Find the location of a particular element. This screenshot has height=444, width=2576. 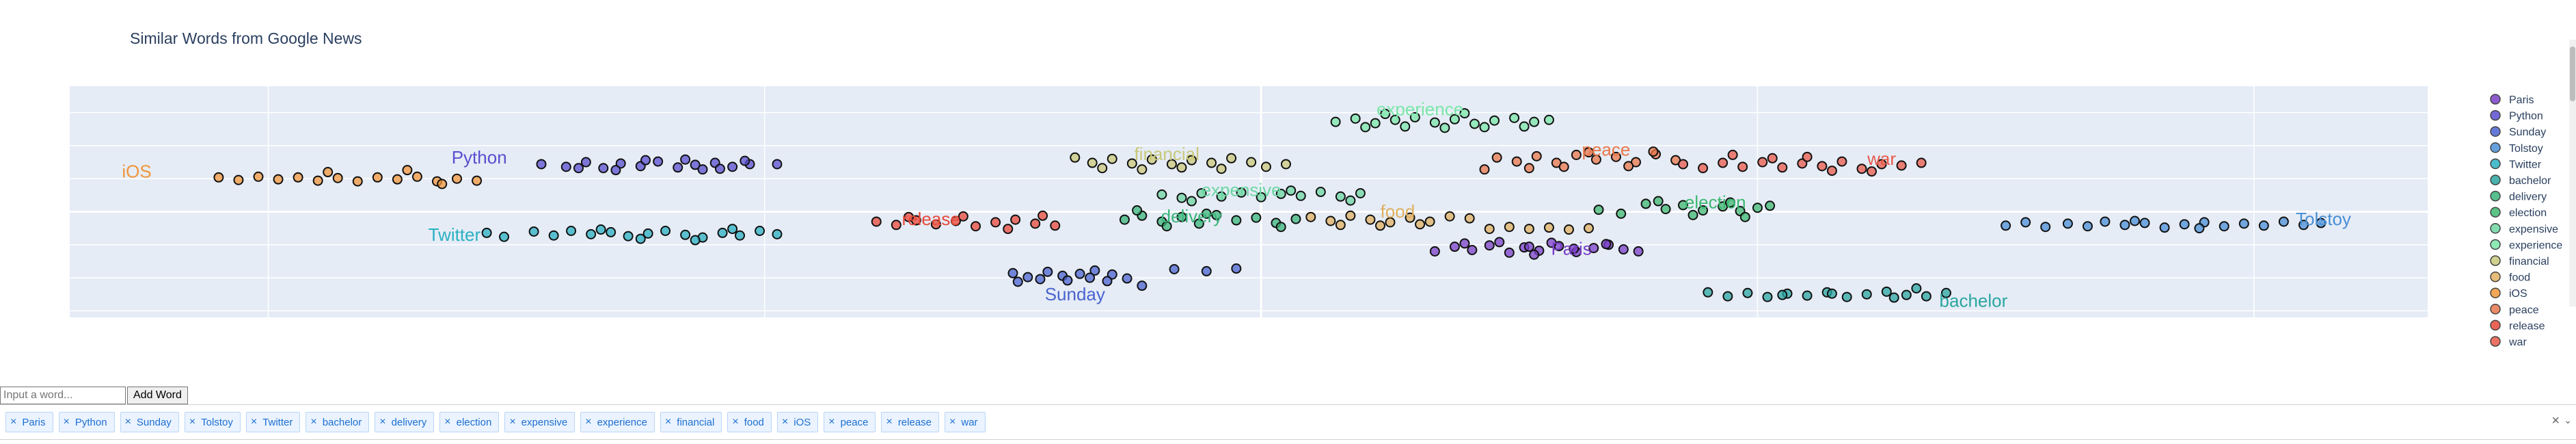

word-tag-twitter: × Twitter is located at coordinates (273, 422).